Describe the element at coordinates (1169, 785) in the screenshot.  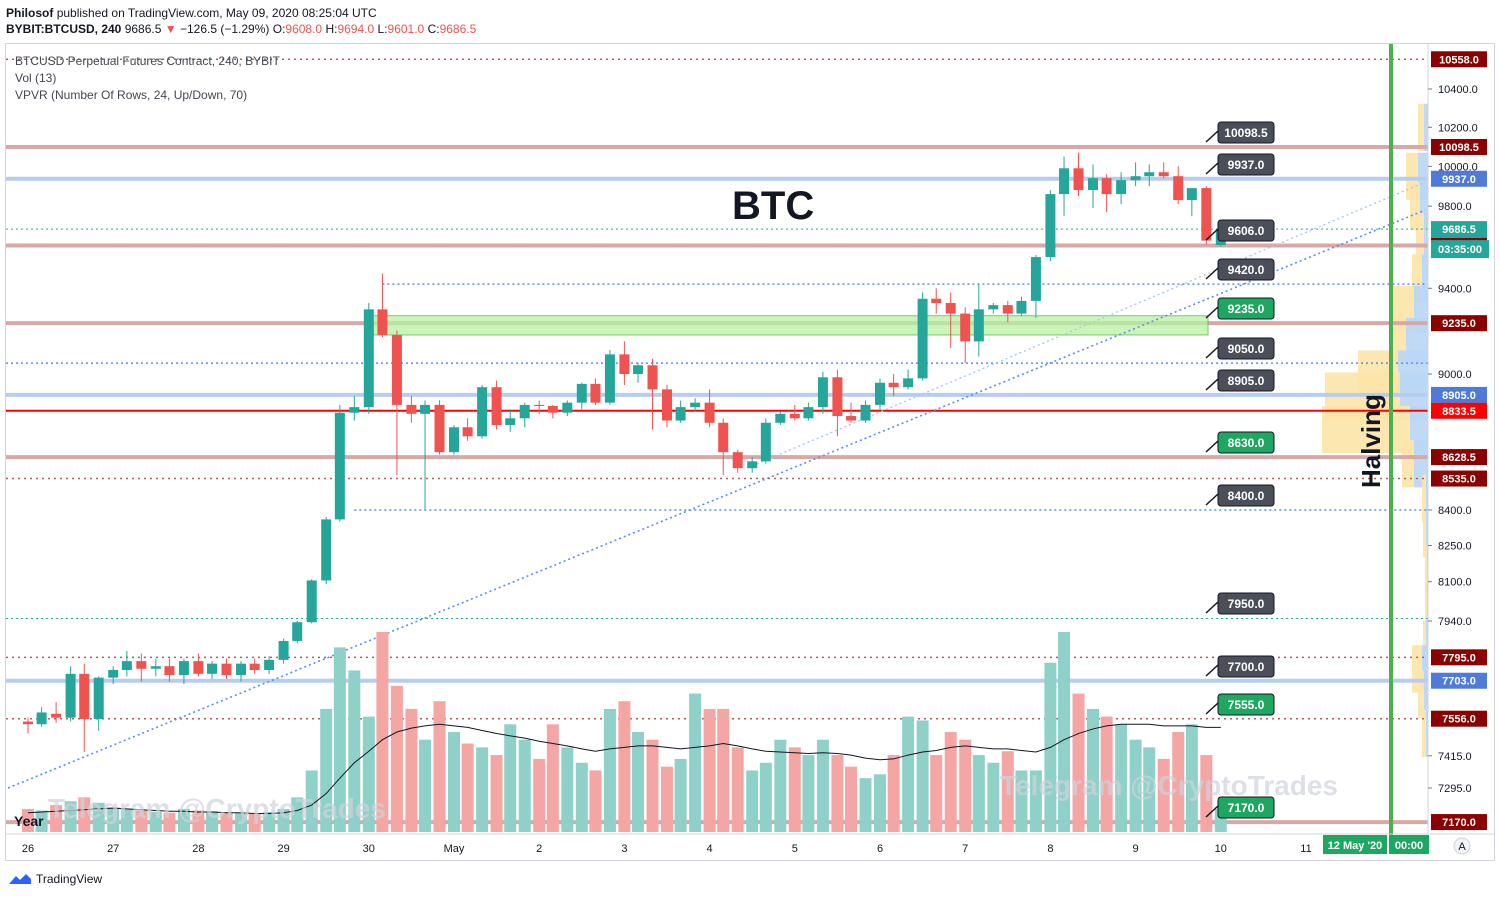
I see `telegram-watermark-right: Telegram @CryptoTrades` at that location.